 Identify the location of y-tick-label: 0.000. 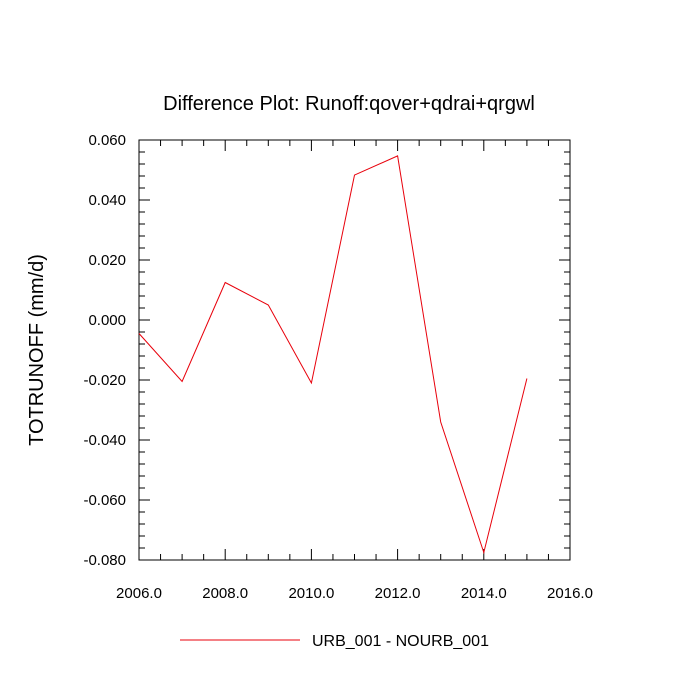
(107, 320).